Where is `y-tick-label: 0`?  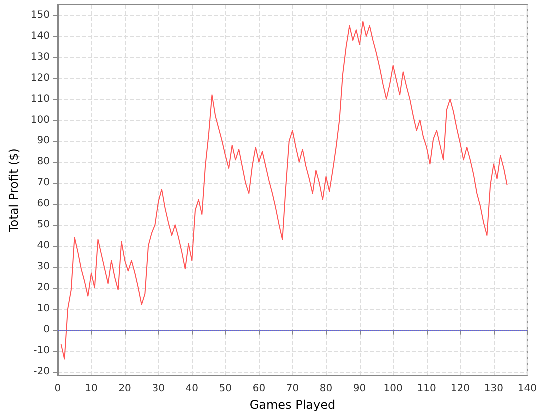 y-tick-label: 0 is located at coordinates (47, 330).